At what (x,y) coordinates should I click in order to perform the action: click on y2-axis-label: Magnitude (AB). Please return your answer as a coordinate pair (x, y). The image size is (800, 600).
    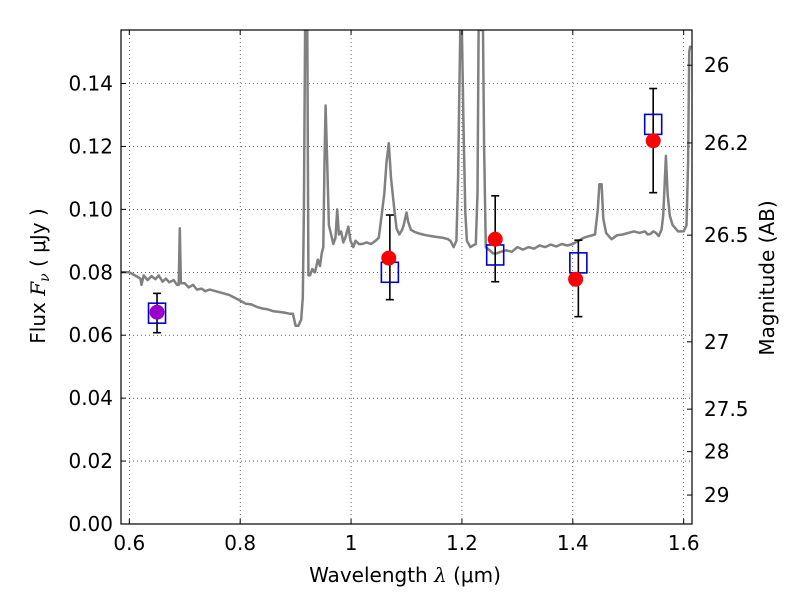
    Looking at the image, I should click on (767, 277).